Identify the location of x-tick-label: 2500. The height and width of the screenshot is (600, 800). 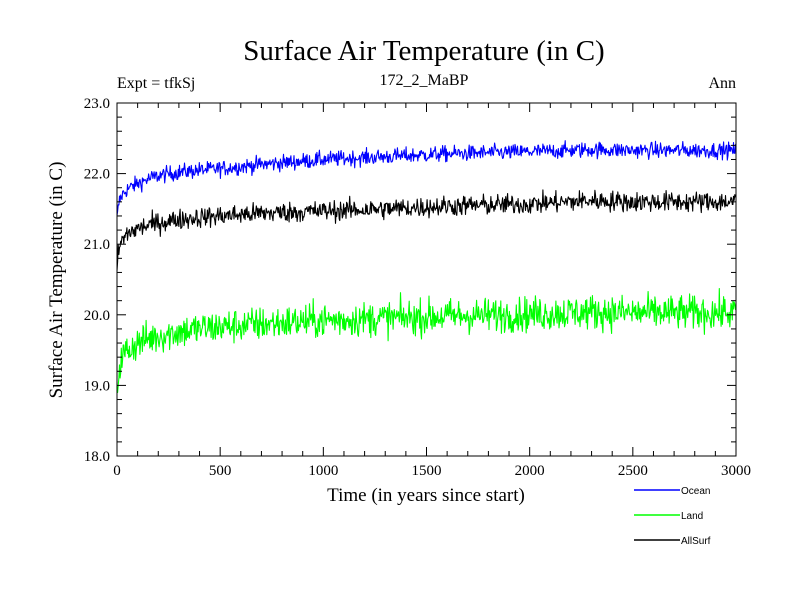
(633, 471).